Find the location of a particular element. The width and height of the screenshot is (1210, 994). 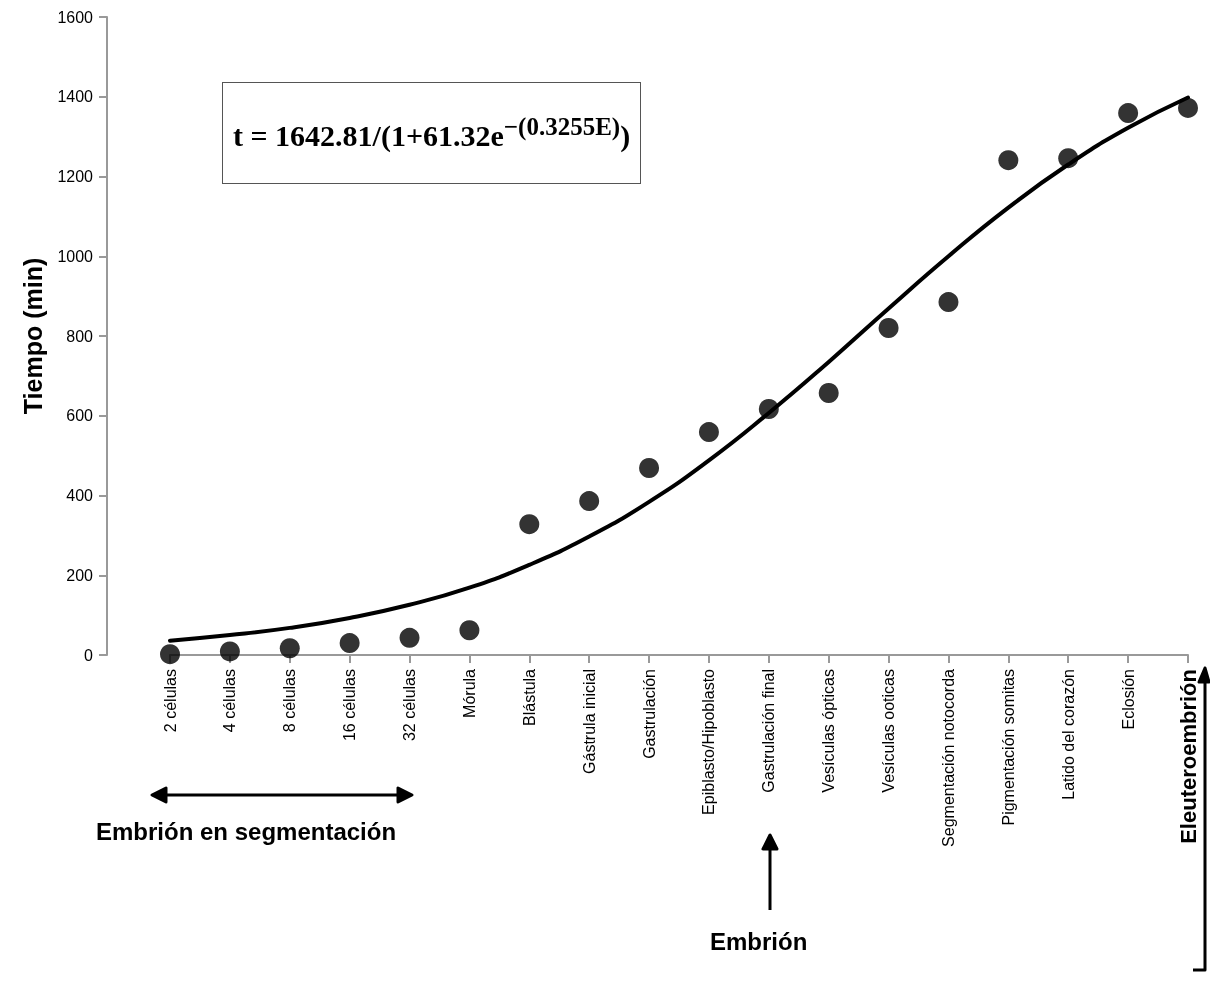

x-tick-label: Vesículas ooticas is located at coordinates (889, 731).